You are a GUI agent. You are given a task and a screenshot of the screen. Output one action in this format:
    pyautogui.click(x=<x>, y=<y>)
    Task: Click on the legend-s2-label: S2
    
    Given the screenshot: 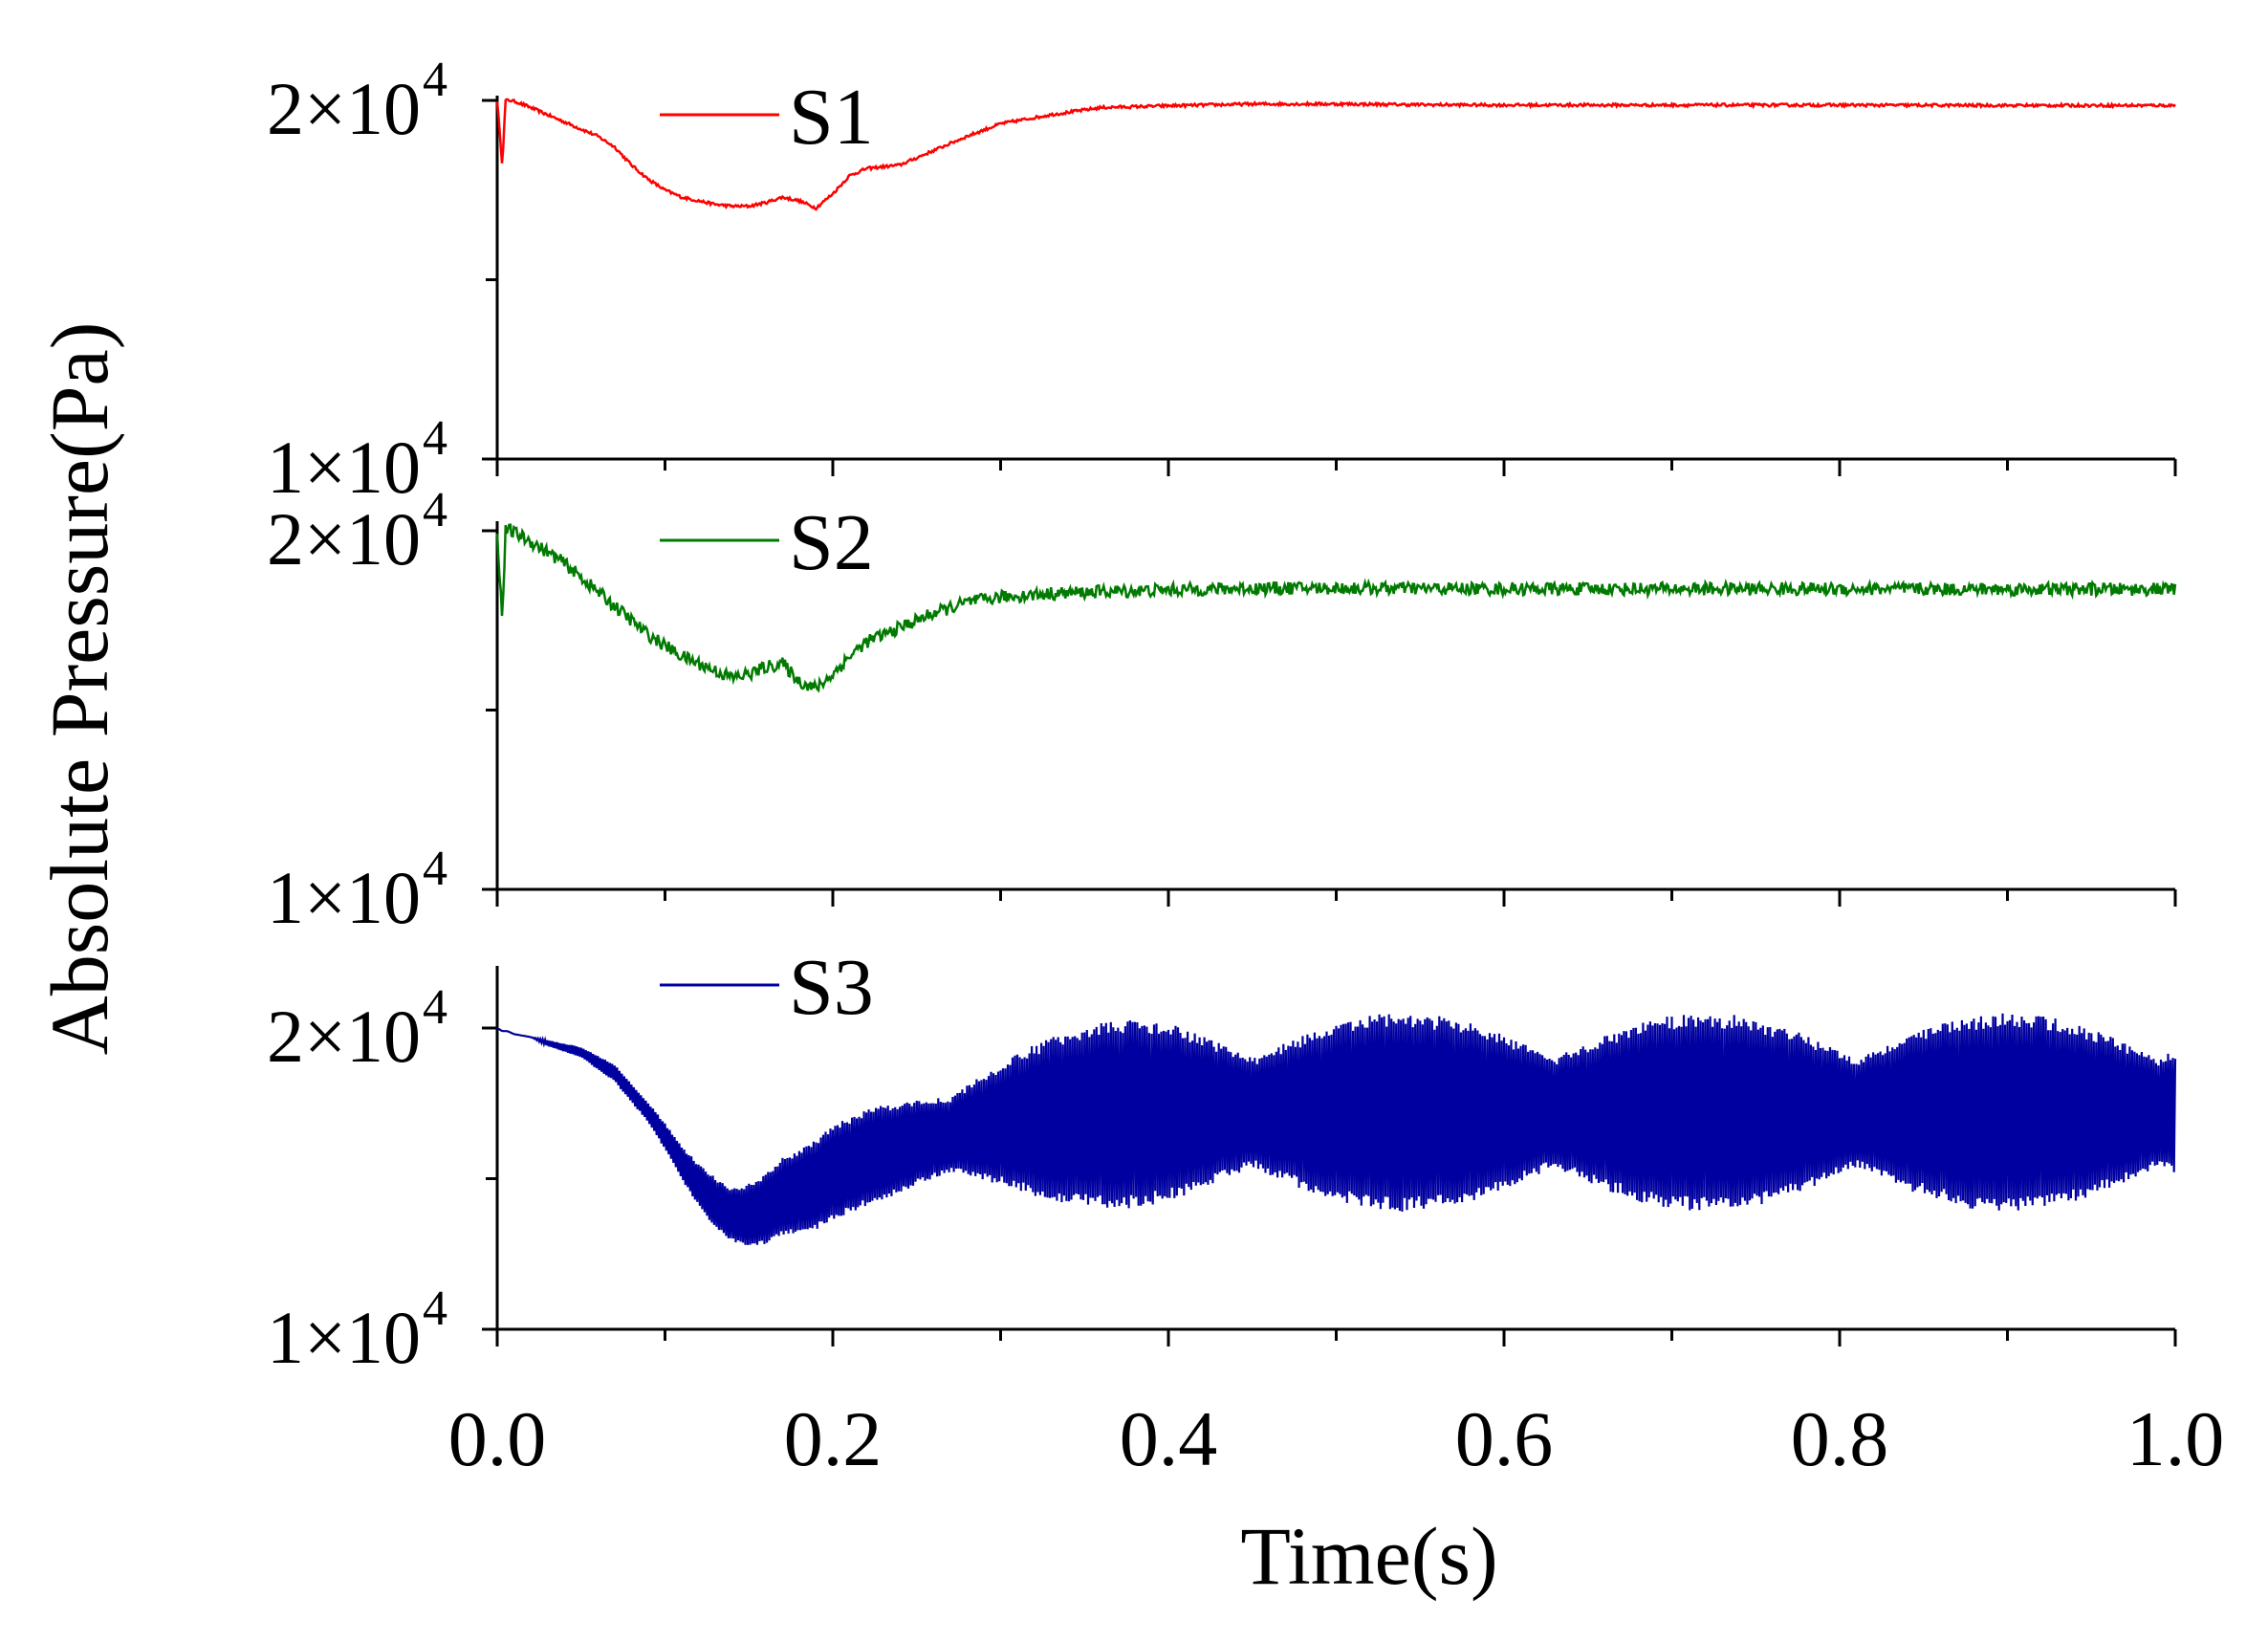 What is the action you would take?
    pyautogui.click(x=832, y=542)
    